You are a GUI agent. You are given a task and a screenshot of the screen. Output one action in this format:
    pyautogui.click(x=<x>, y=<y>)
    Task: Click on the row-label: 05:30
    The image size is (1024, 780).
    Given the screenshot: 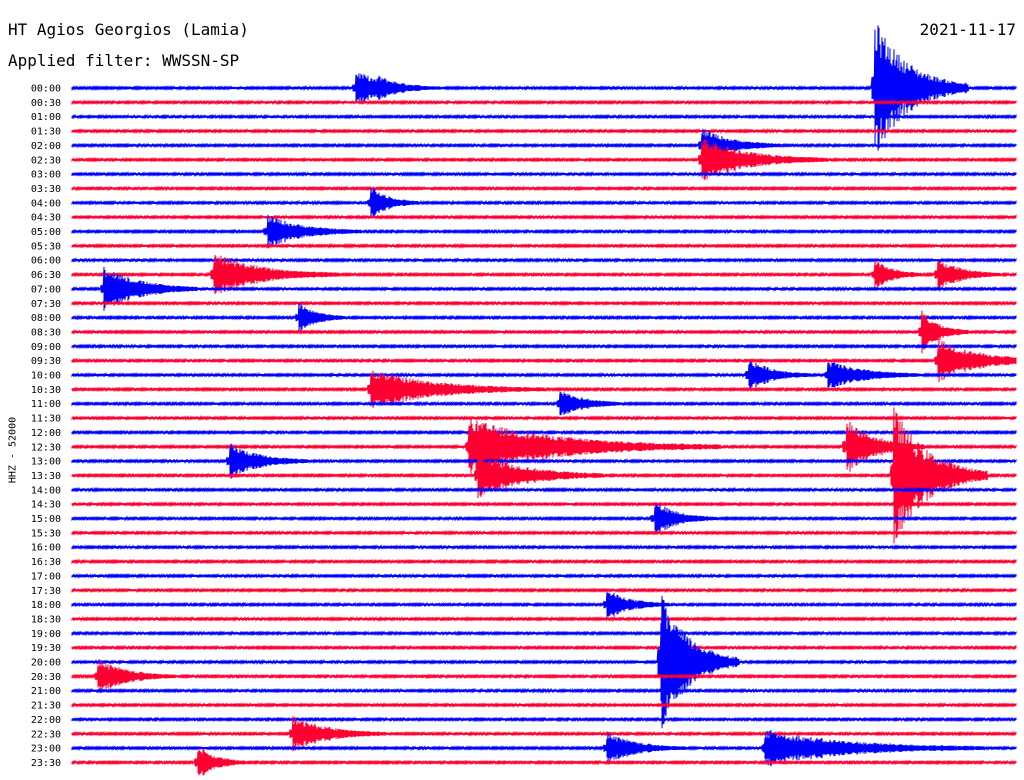 What is the action you would take?
    pyautogui.click(x=46, y=246)
    